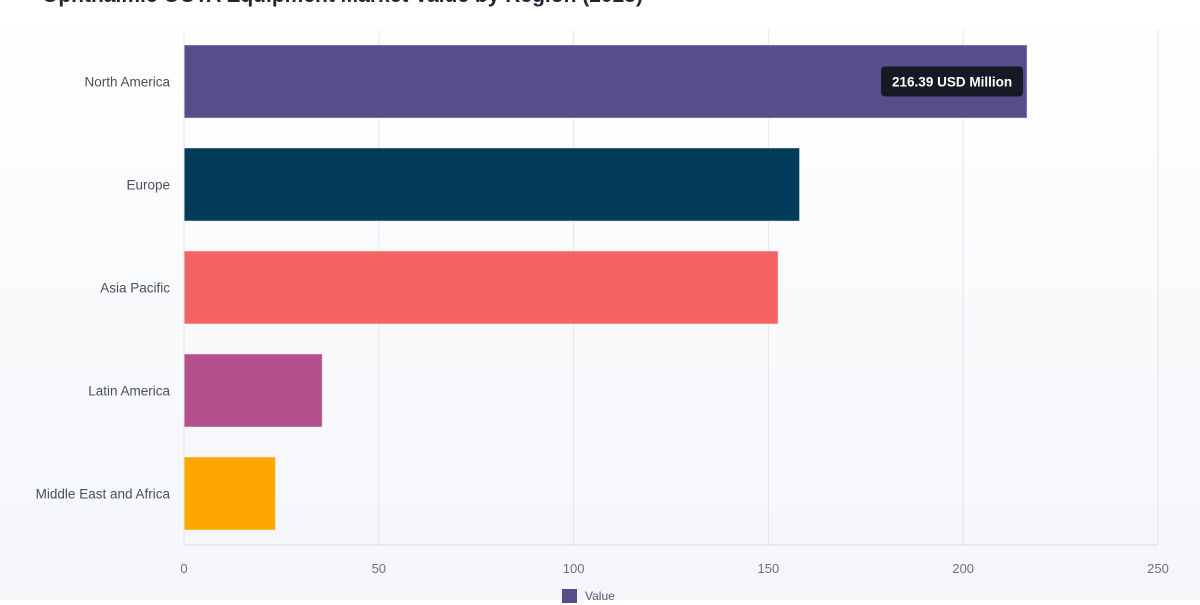  What do you see at coordinates (183, 568) in the screenshot?
I see `x-tick-label: 0` at bounding box center [183, 568].